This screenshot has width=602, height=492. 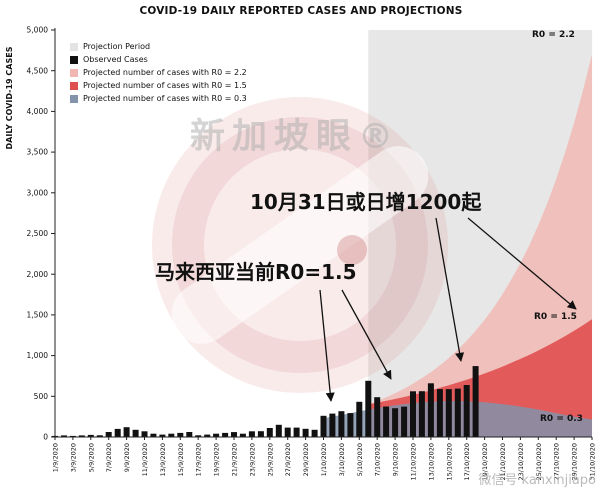 What do you see at coordinates (561, 419) in the screenshot?
I see `curve-label-r0-0-3: R0 = 0.3` at bounding box center [561, 419].